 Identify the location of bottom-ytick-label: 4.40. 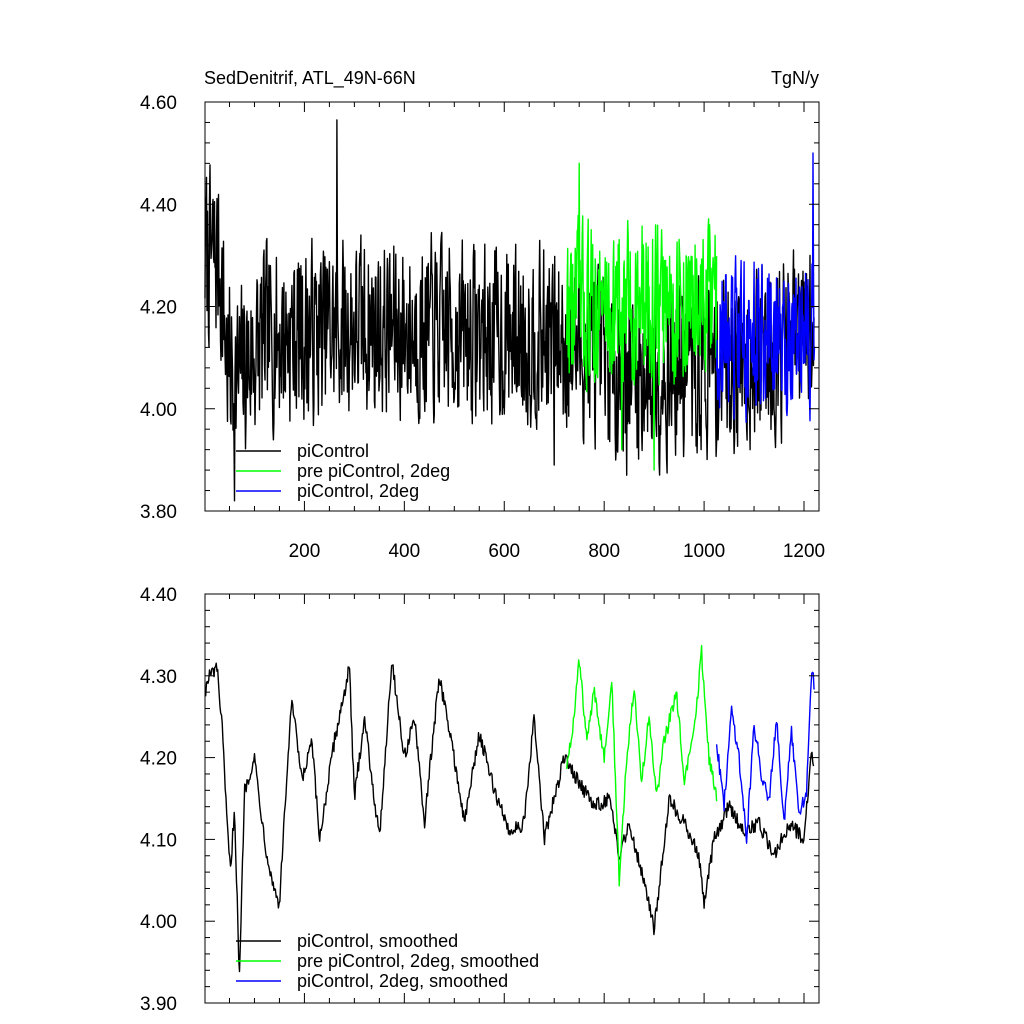
(158, 595).